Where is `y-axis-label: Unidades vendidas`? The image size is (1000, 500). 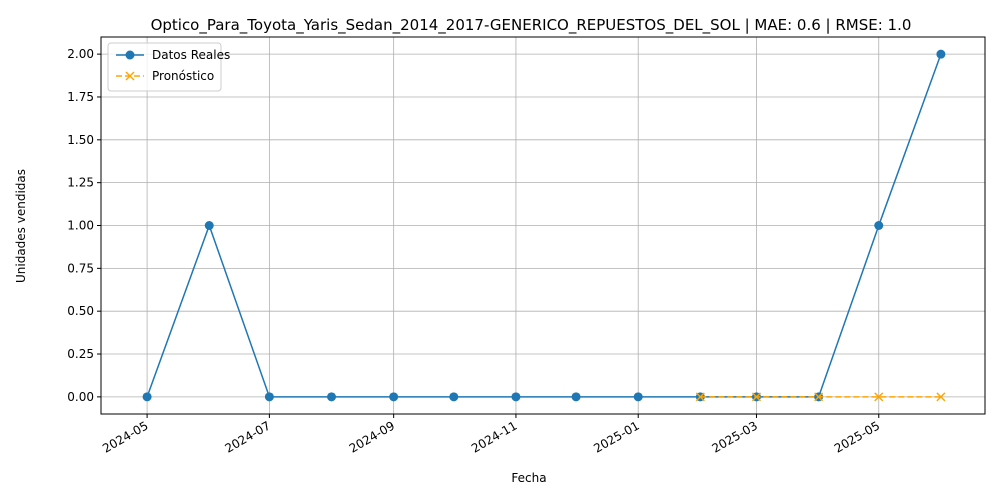
y-axis-label: Unidades vendidas is located at coordinates (21, 226).